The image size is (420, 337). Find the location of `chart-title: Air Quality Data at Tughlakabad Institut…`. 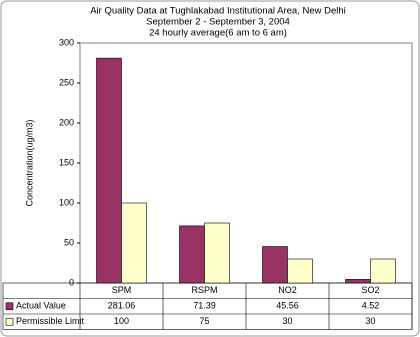

chart-title: Air Quality Data at Tughlakabad Institut… is located at coordinates (218, 11).